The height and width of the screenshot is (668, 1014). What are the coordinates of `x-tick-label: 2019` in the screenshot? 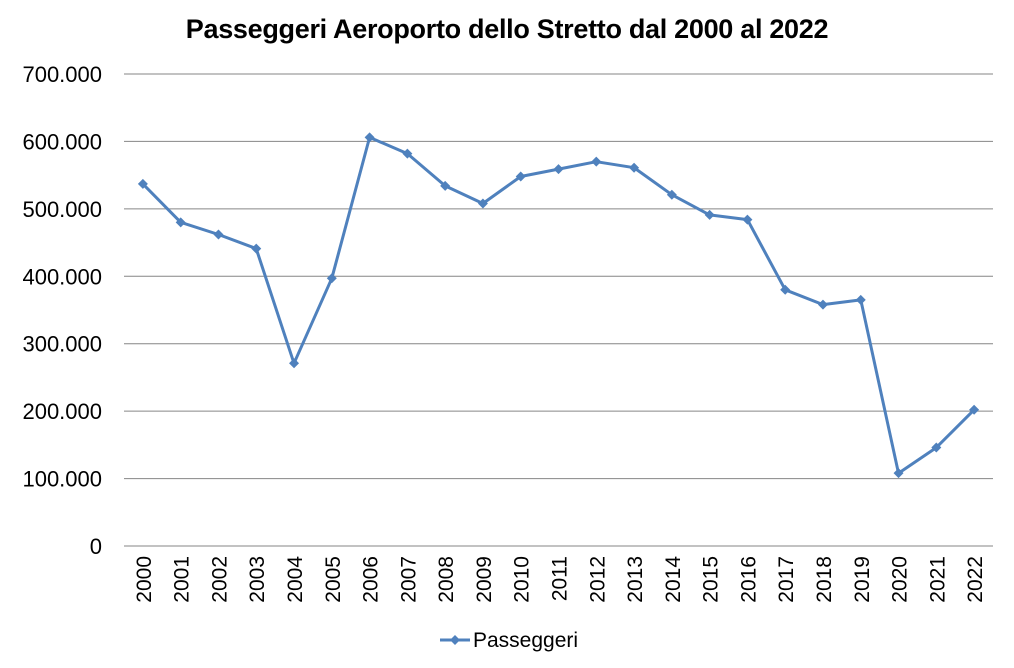 It's located at (862, 579).